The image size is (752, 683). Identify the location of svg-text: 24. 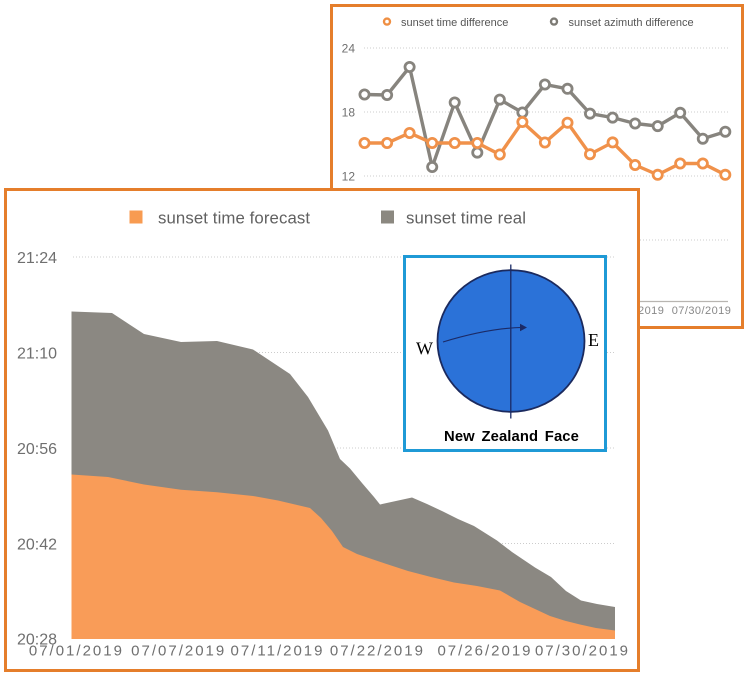
(349, 48).